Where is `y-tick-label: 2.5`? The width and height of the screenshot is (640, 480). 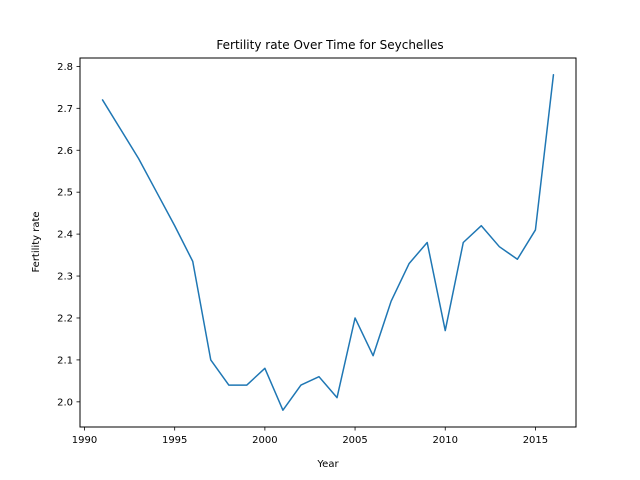
y-tick-label: 2.5 is located at coordinates (65, 193).